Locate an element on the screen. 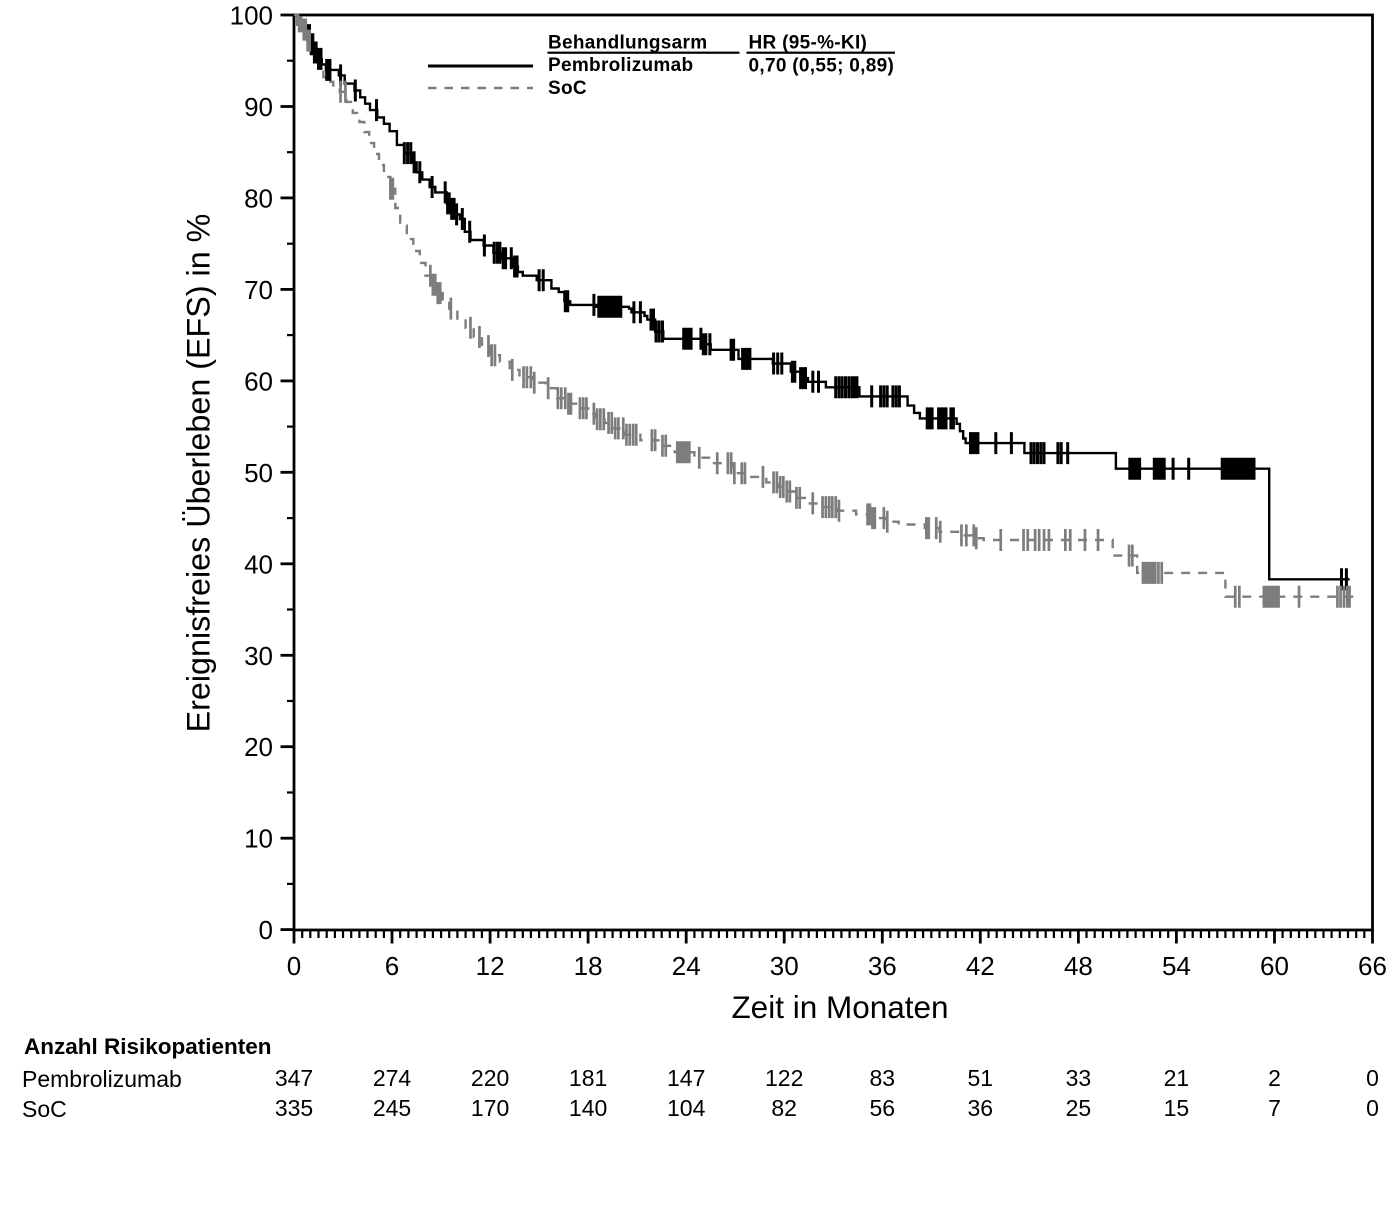 The width and height of the screenshot is (1386, 1213). svg-text: 181 is located at coordinates (588, 1078).